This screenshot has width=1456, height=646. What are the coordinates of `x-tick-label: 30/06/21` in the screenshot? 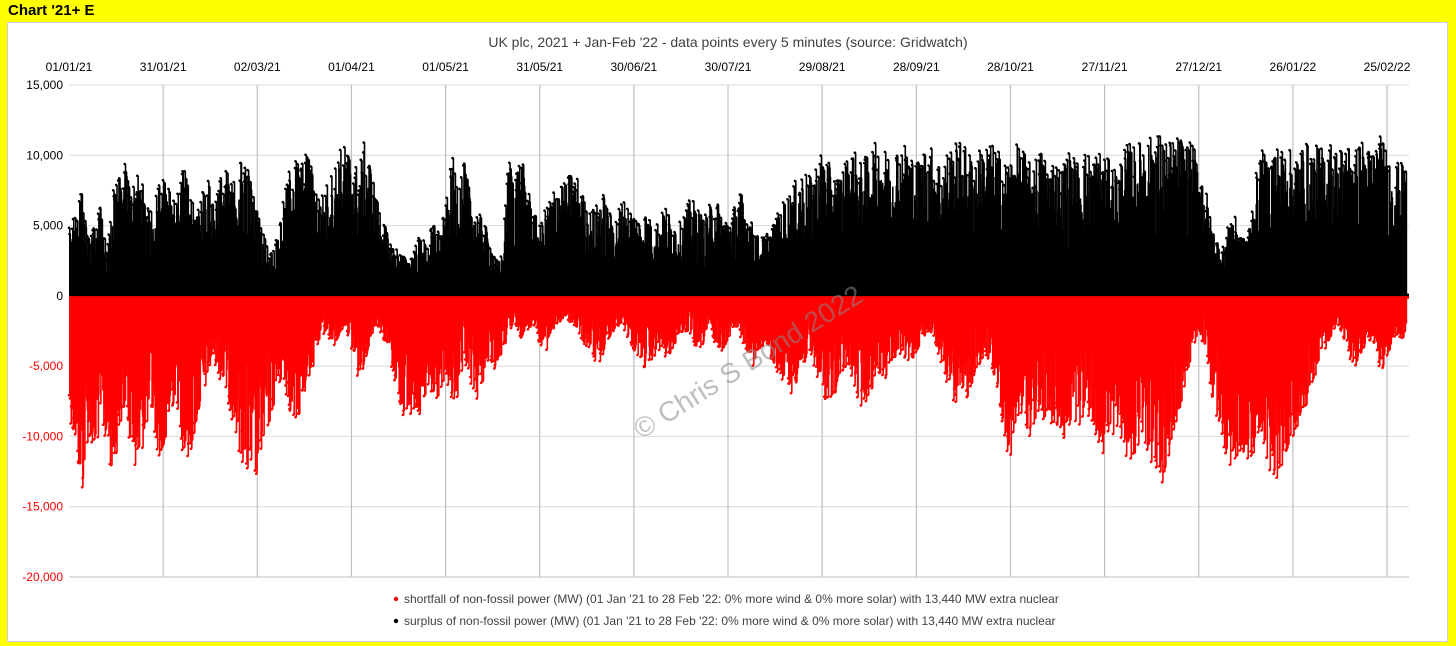 It's located at (634, 67).